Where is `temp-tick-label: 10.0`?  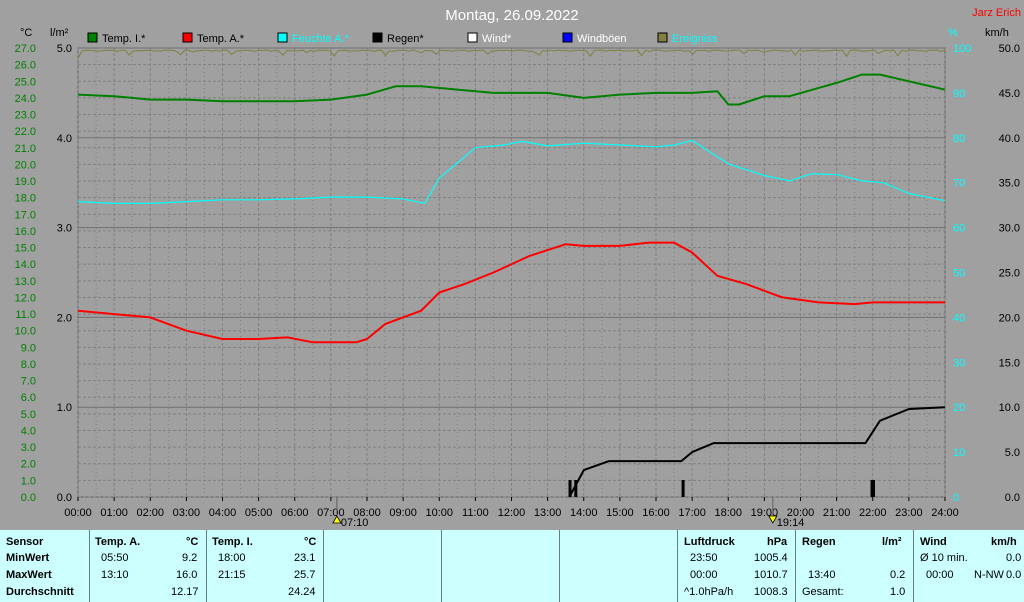
temp-tick-label: 10.0 is located at coordinates (25, 332).